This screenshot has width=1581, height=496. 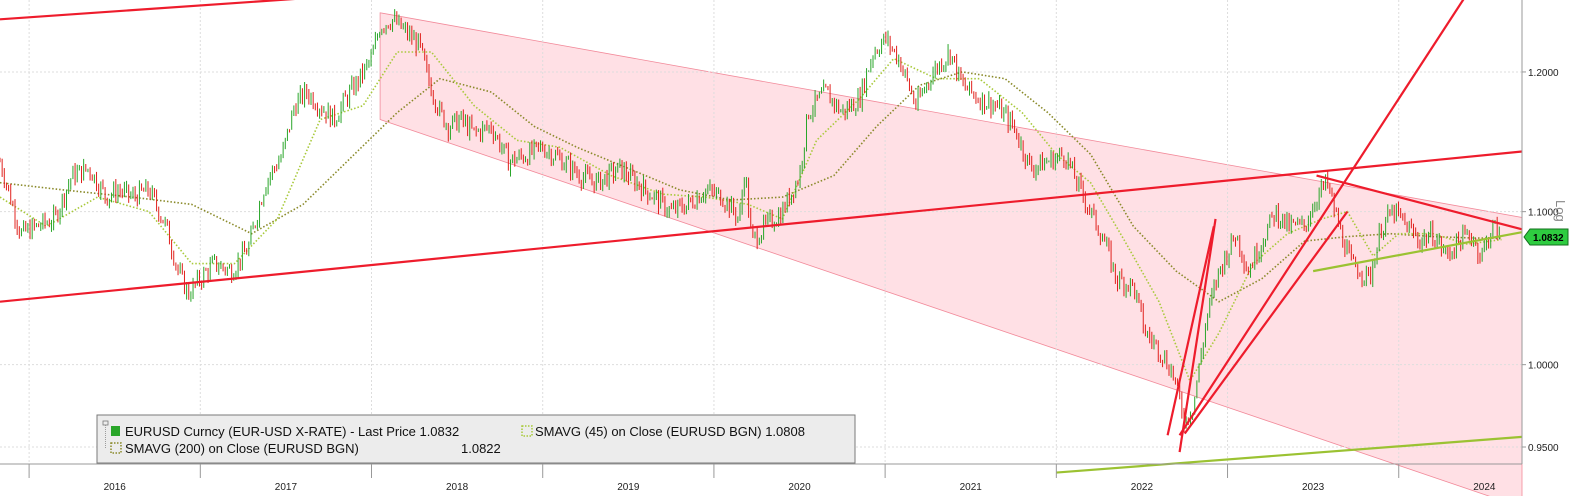 What do you see at coordinates (1142, 487) in the screenshot?
I see `x-tick-label-6: 2022` at bounding box center [1142, 487].